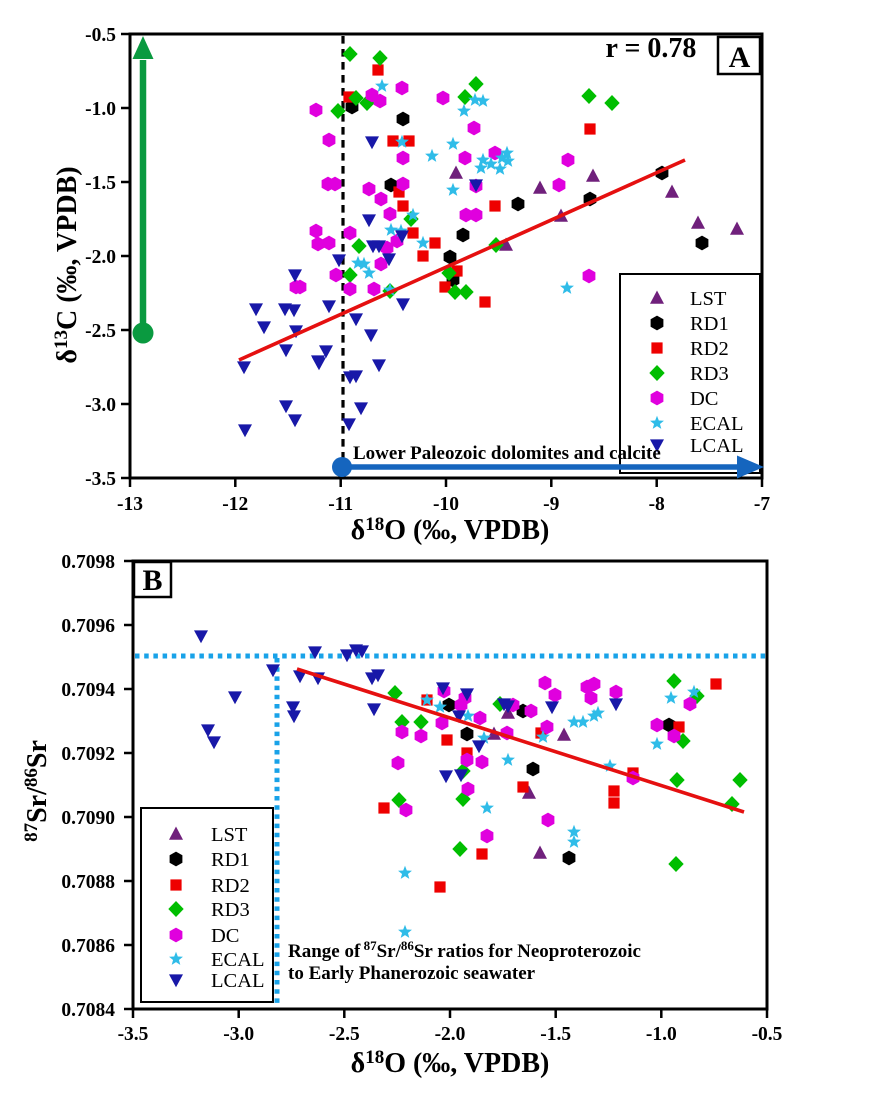 The image size is (893, 1093). Describe the element at coordinates (657, 504) in the screenshot. I see `svg-text: -8` at that location.